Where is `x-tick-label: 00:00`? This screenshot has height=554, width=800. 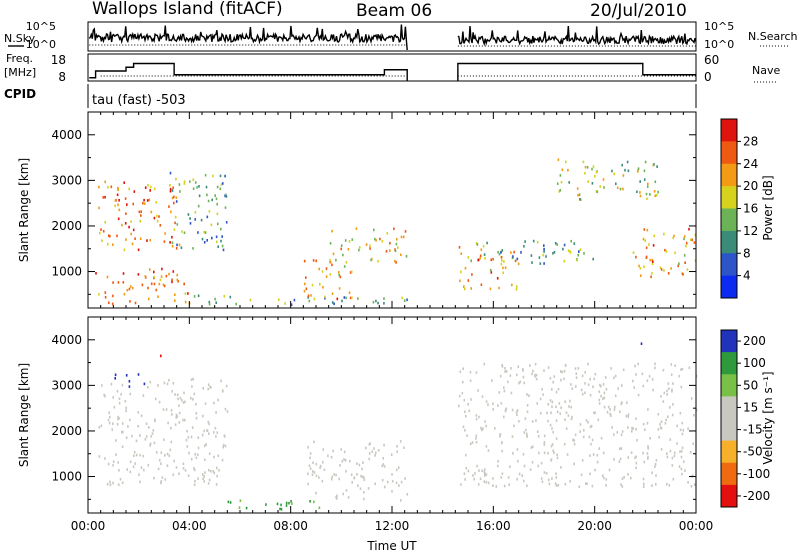
x-tick-label: 00:00 is located at coordinates (88, 526).